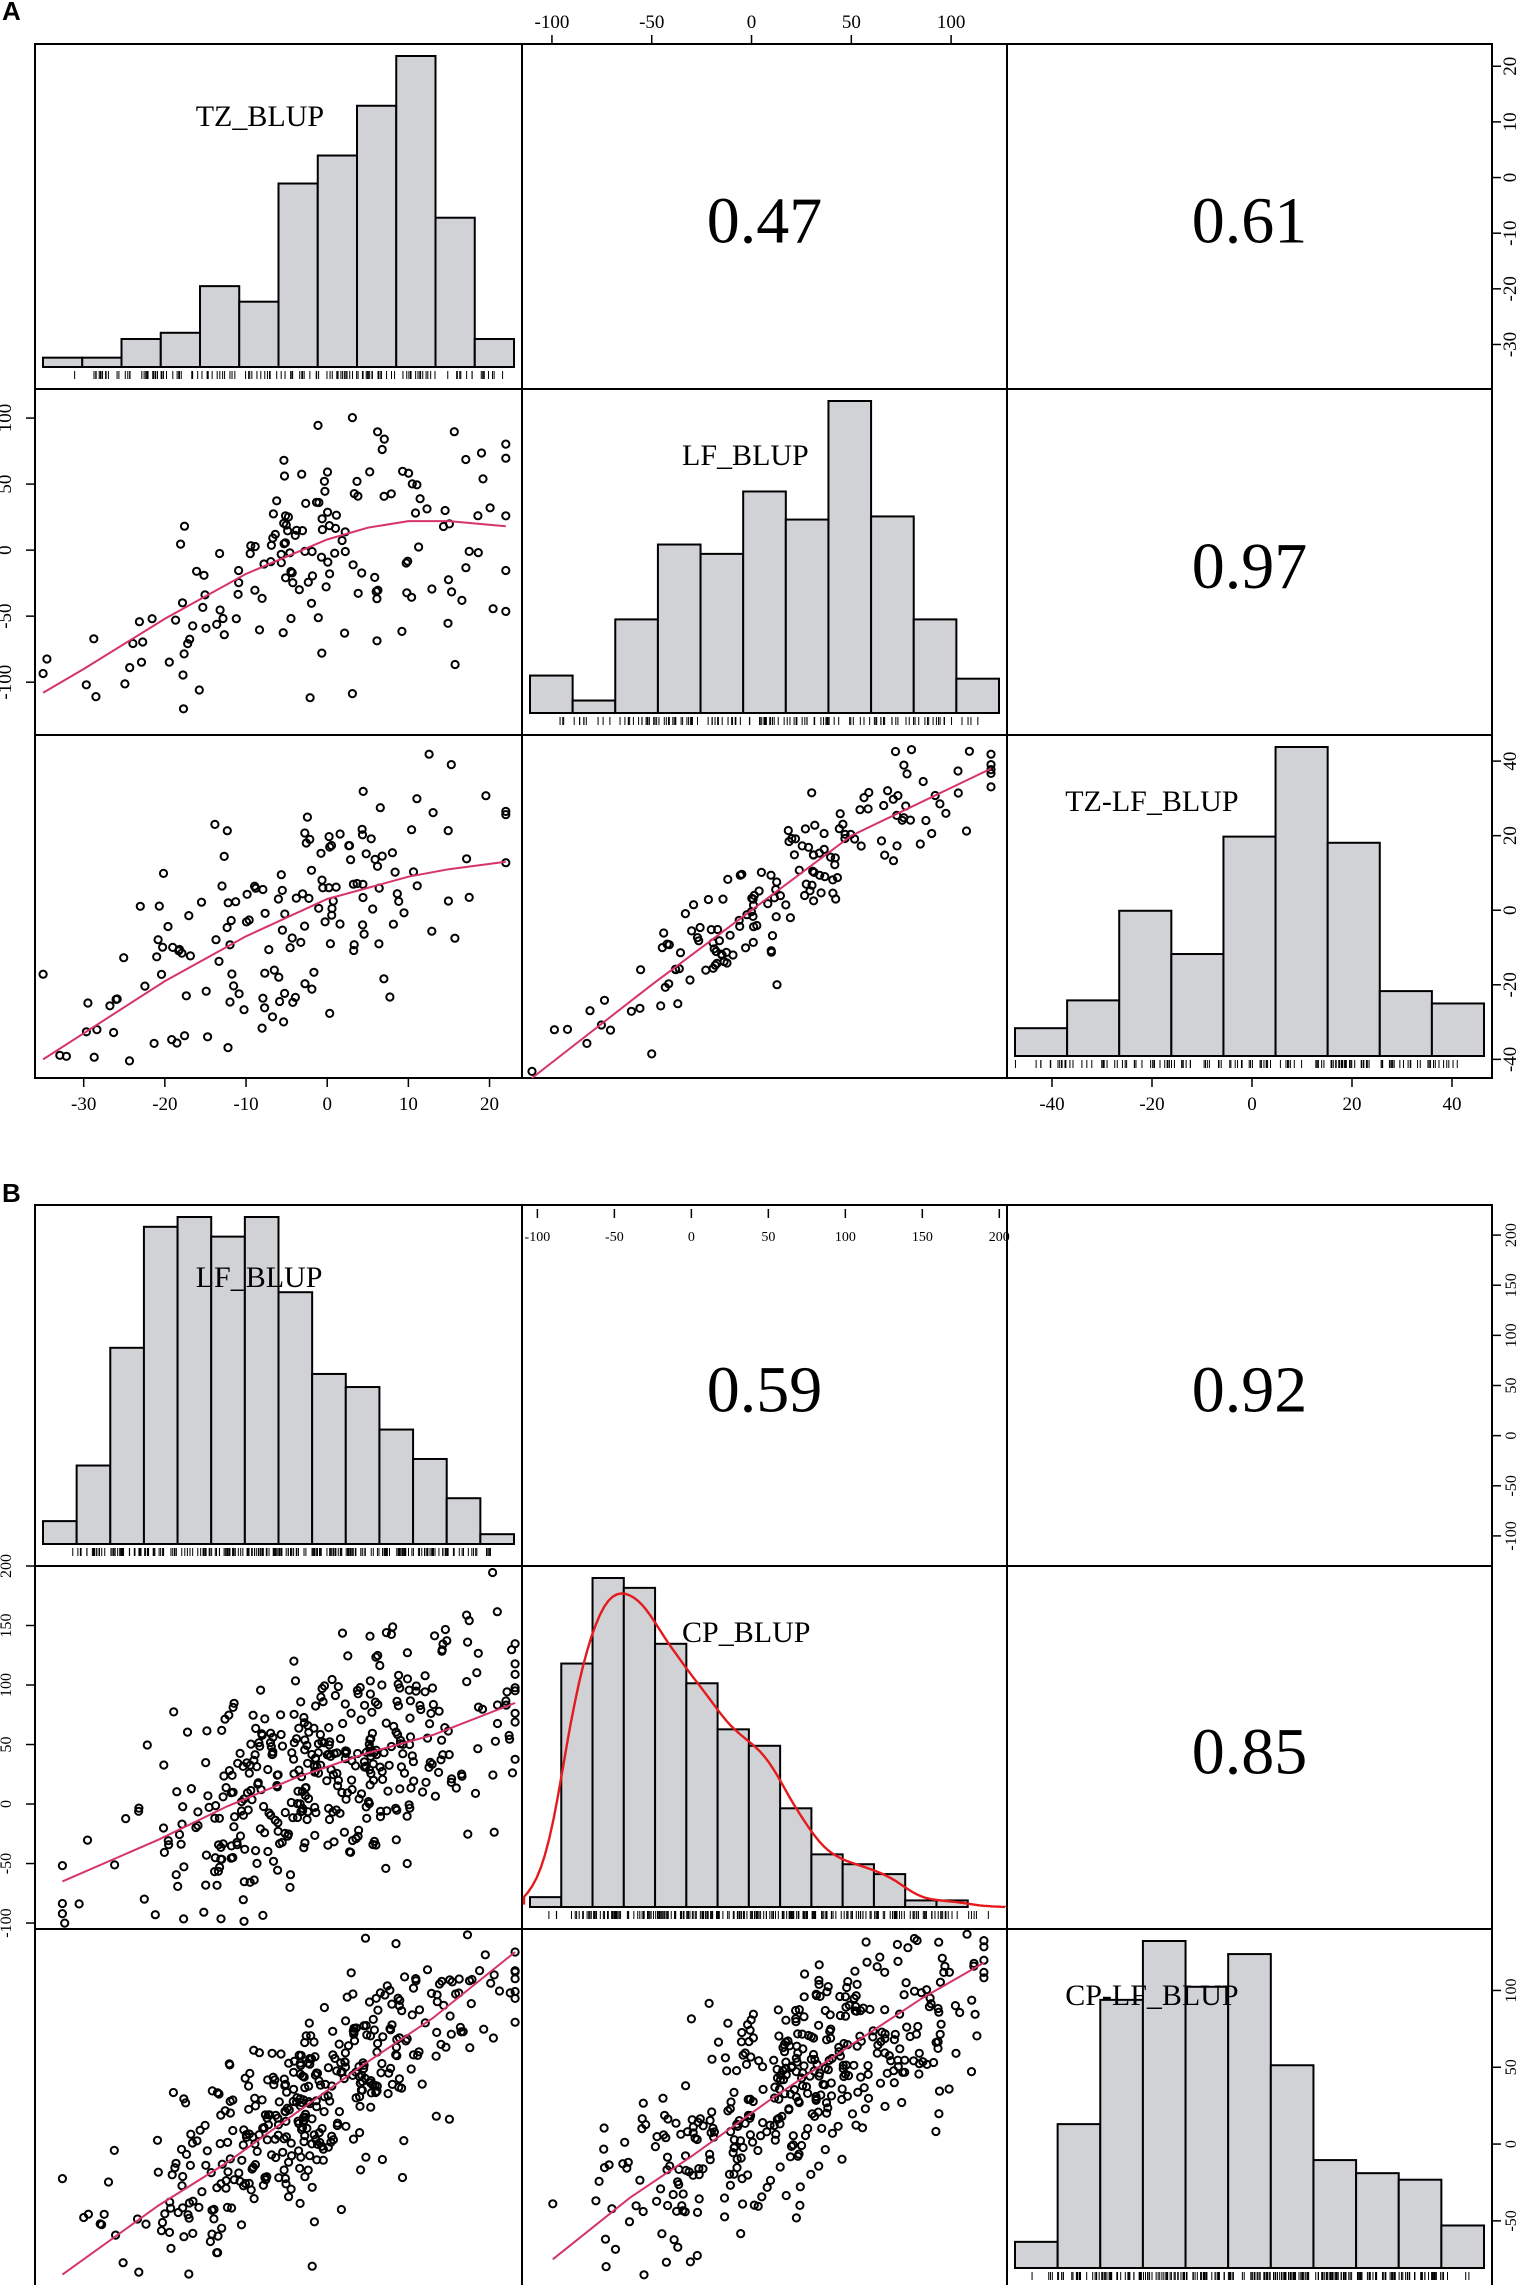 The image size is (1535, 2285). I want to click on panel-a-var-label-1: LF_BLUP, so click(745, 455).